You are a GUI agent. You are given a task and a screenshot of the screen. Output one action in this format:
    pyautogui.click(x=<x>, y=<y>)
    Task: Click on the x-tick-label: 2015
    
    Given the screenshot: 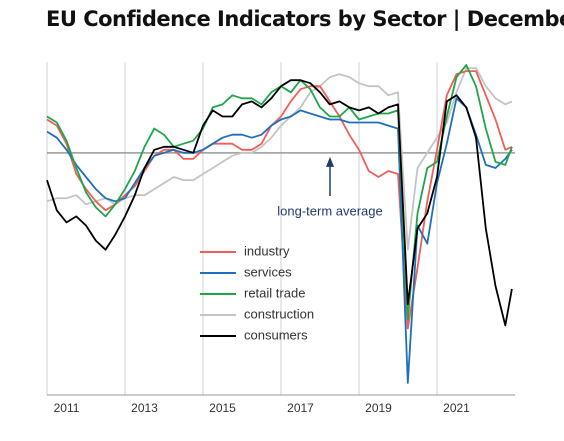 What is the action you would take?
    pyautogui.click(x=222, y=408)
    